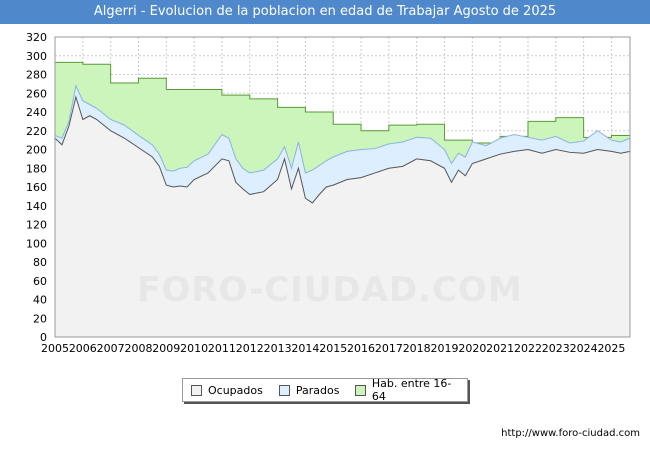 The height and width of the screenshot is (450, 650). What do you see at coordinates (472, 348) in the screenshot?
I see `x-tick-label: 2020` at bounding box center [472, 348].